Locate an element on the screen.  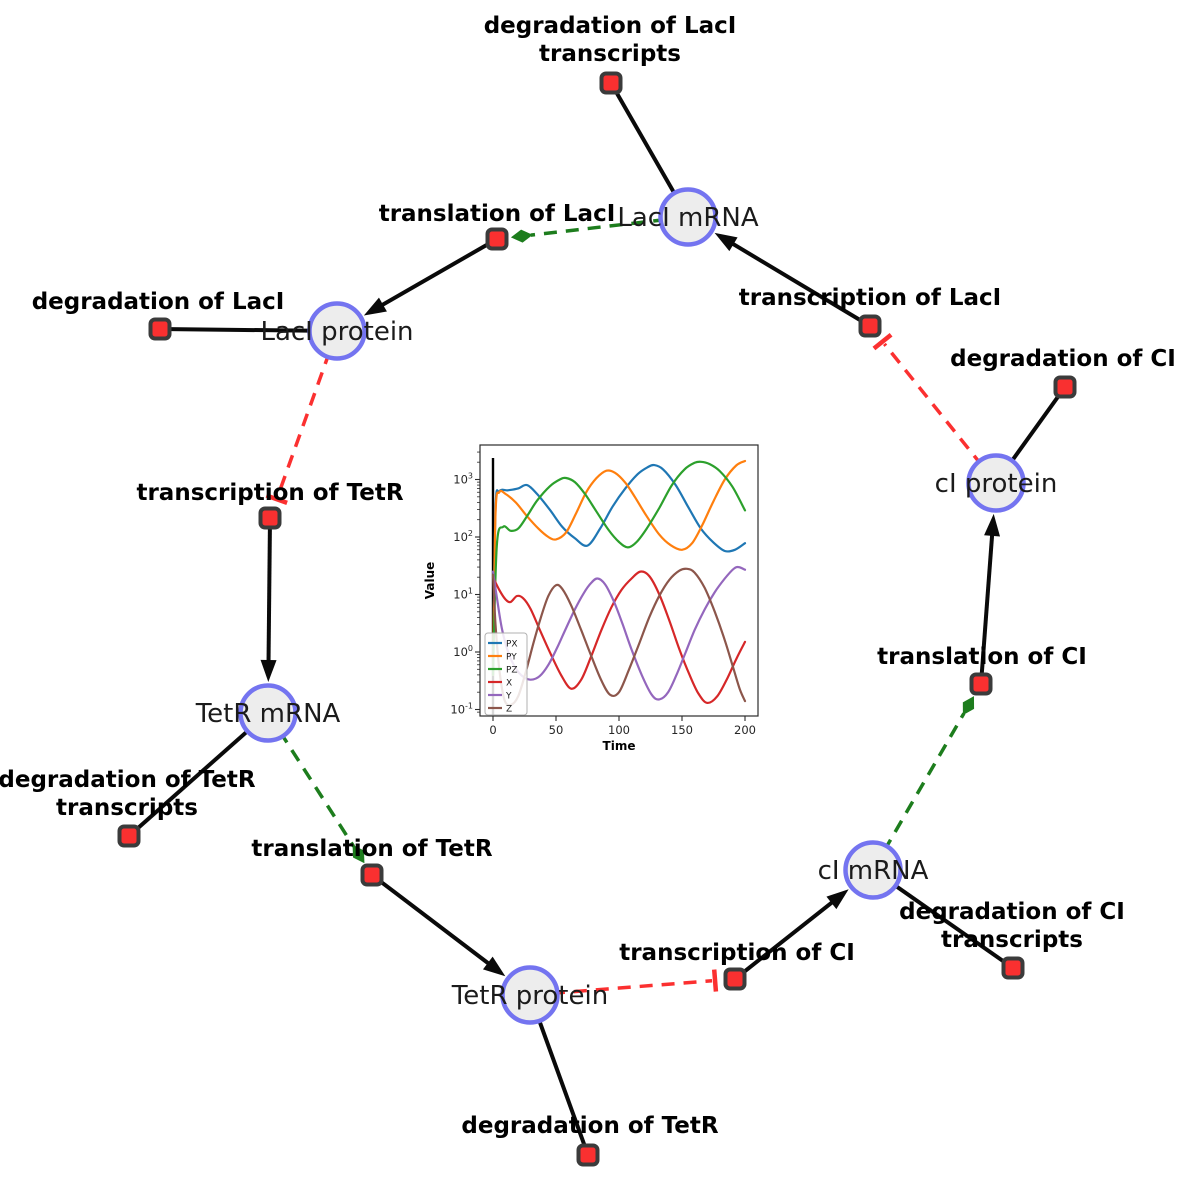
series-line-Y is located at coordinates (619, 633).